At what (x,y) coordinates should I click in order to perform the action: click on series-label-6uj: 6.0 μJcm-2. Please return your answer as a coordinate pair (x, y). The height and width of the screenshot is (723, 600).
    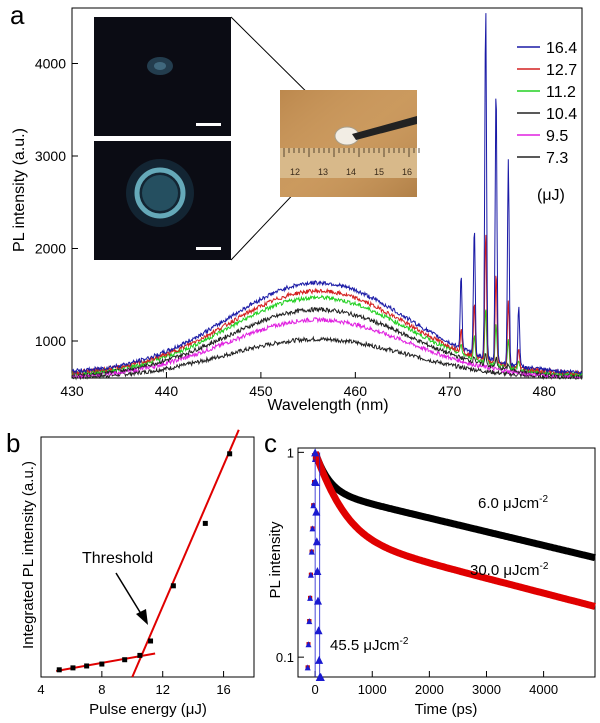
    Looking at the image, I should click on (513, 503).